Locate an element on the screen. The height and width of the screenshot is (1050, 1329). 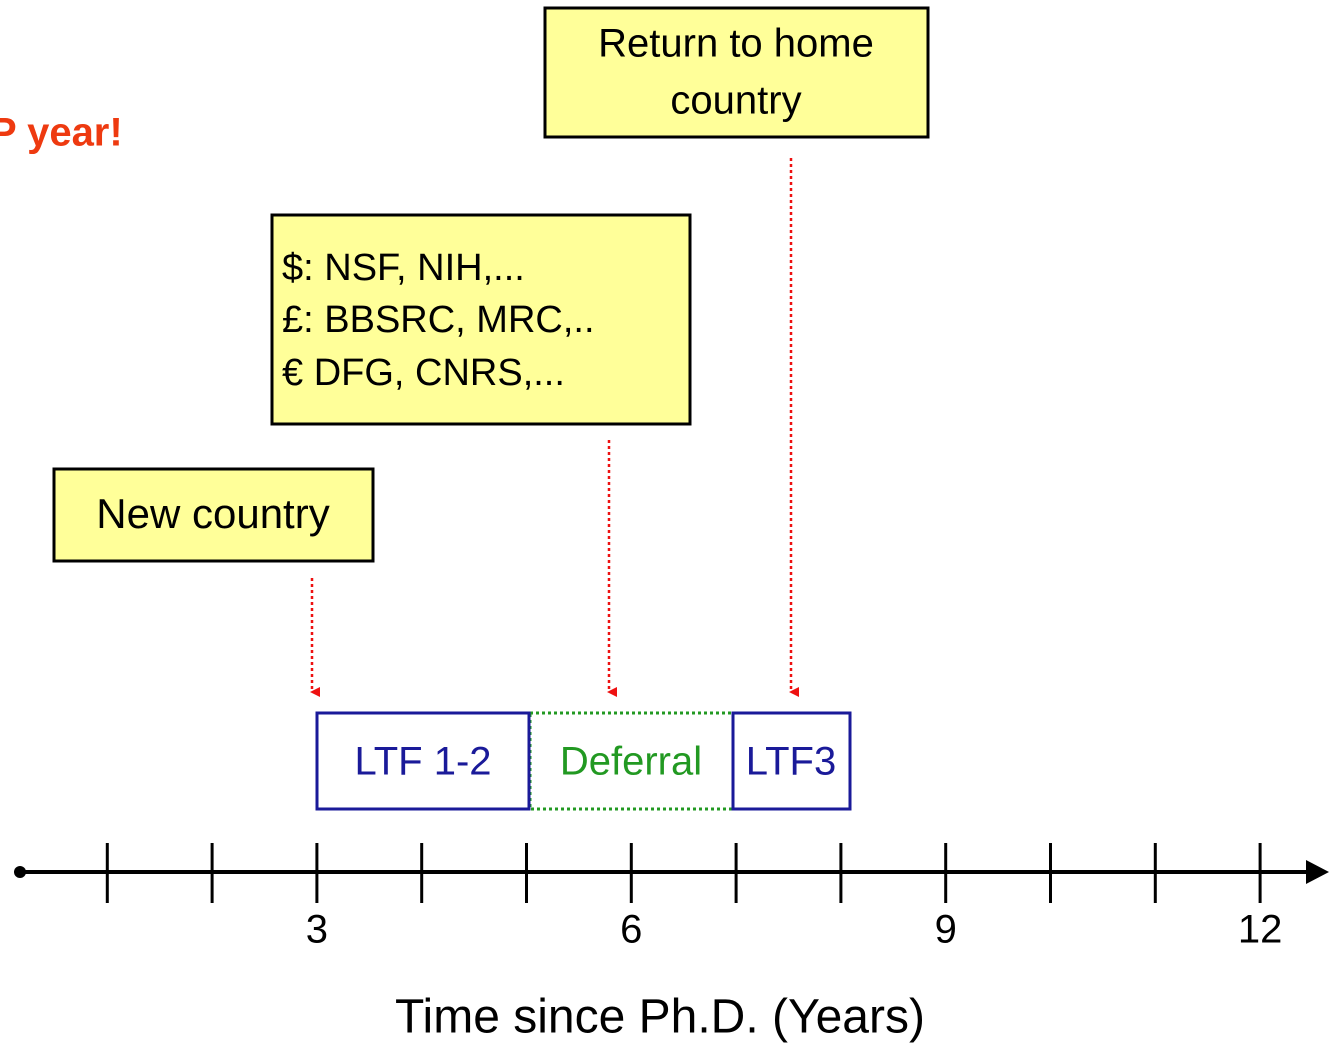
title: P year! is located at coordinates (61, 133).